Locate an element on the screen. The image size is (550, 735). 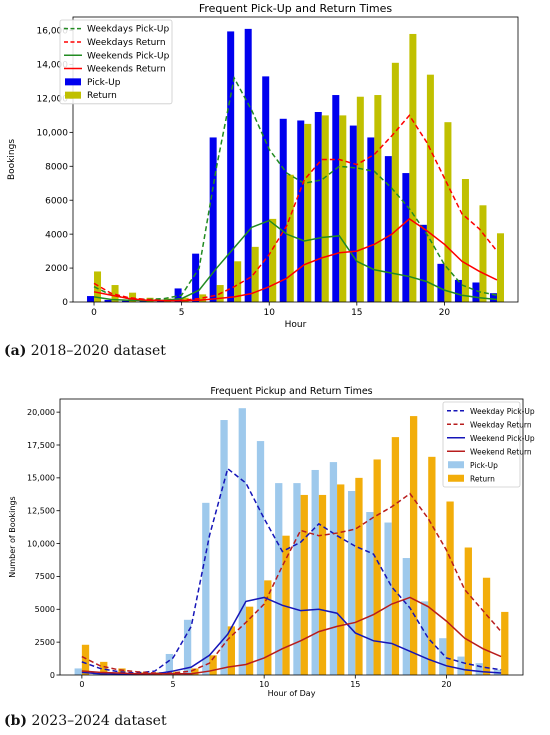
y-tick-label: 2000 is located at coordinates (56, 269).